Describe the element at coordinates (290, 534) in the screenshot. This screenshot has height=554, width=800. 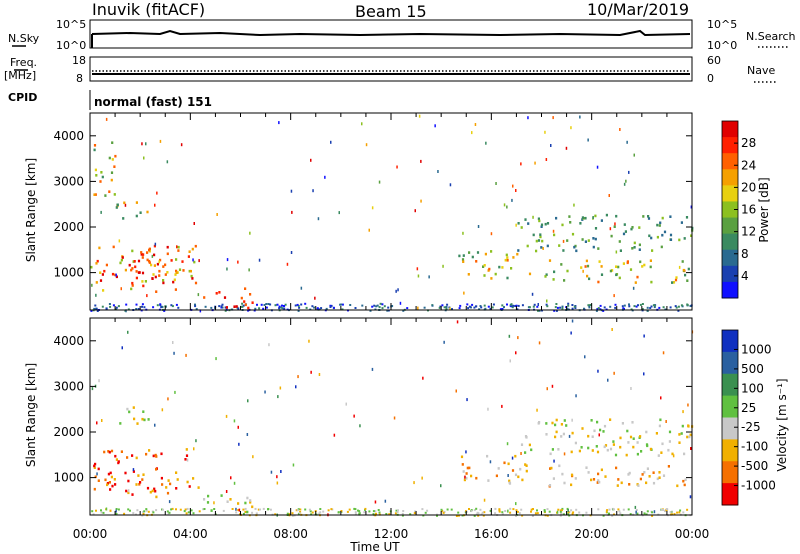
I see `x-tick-label: 08:00` at that location.